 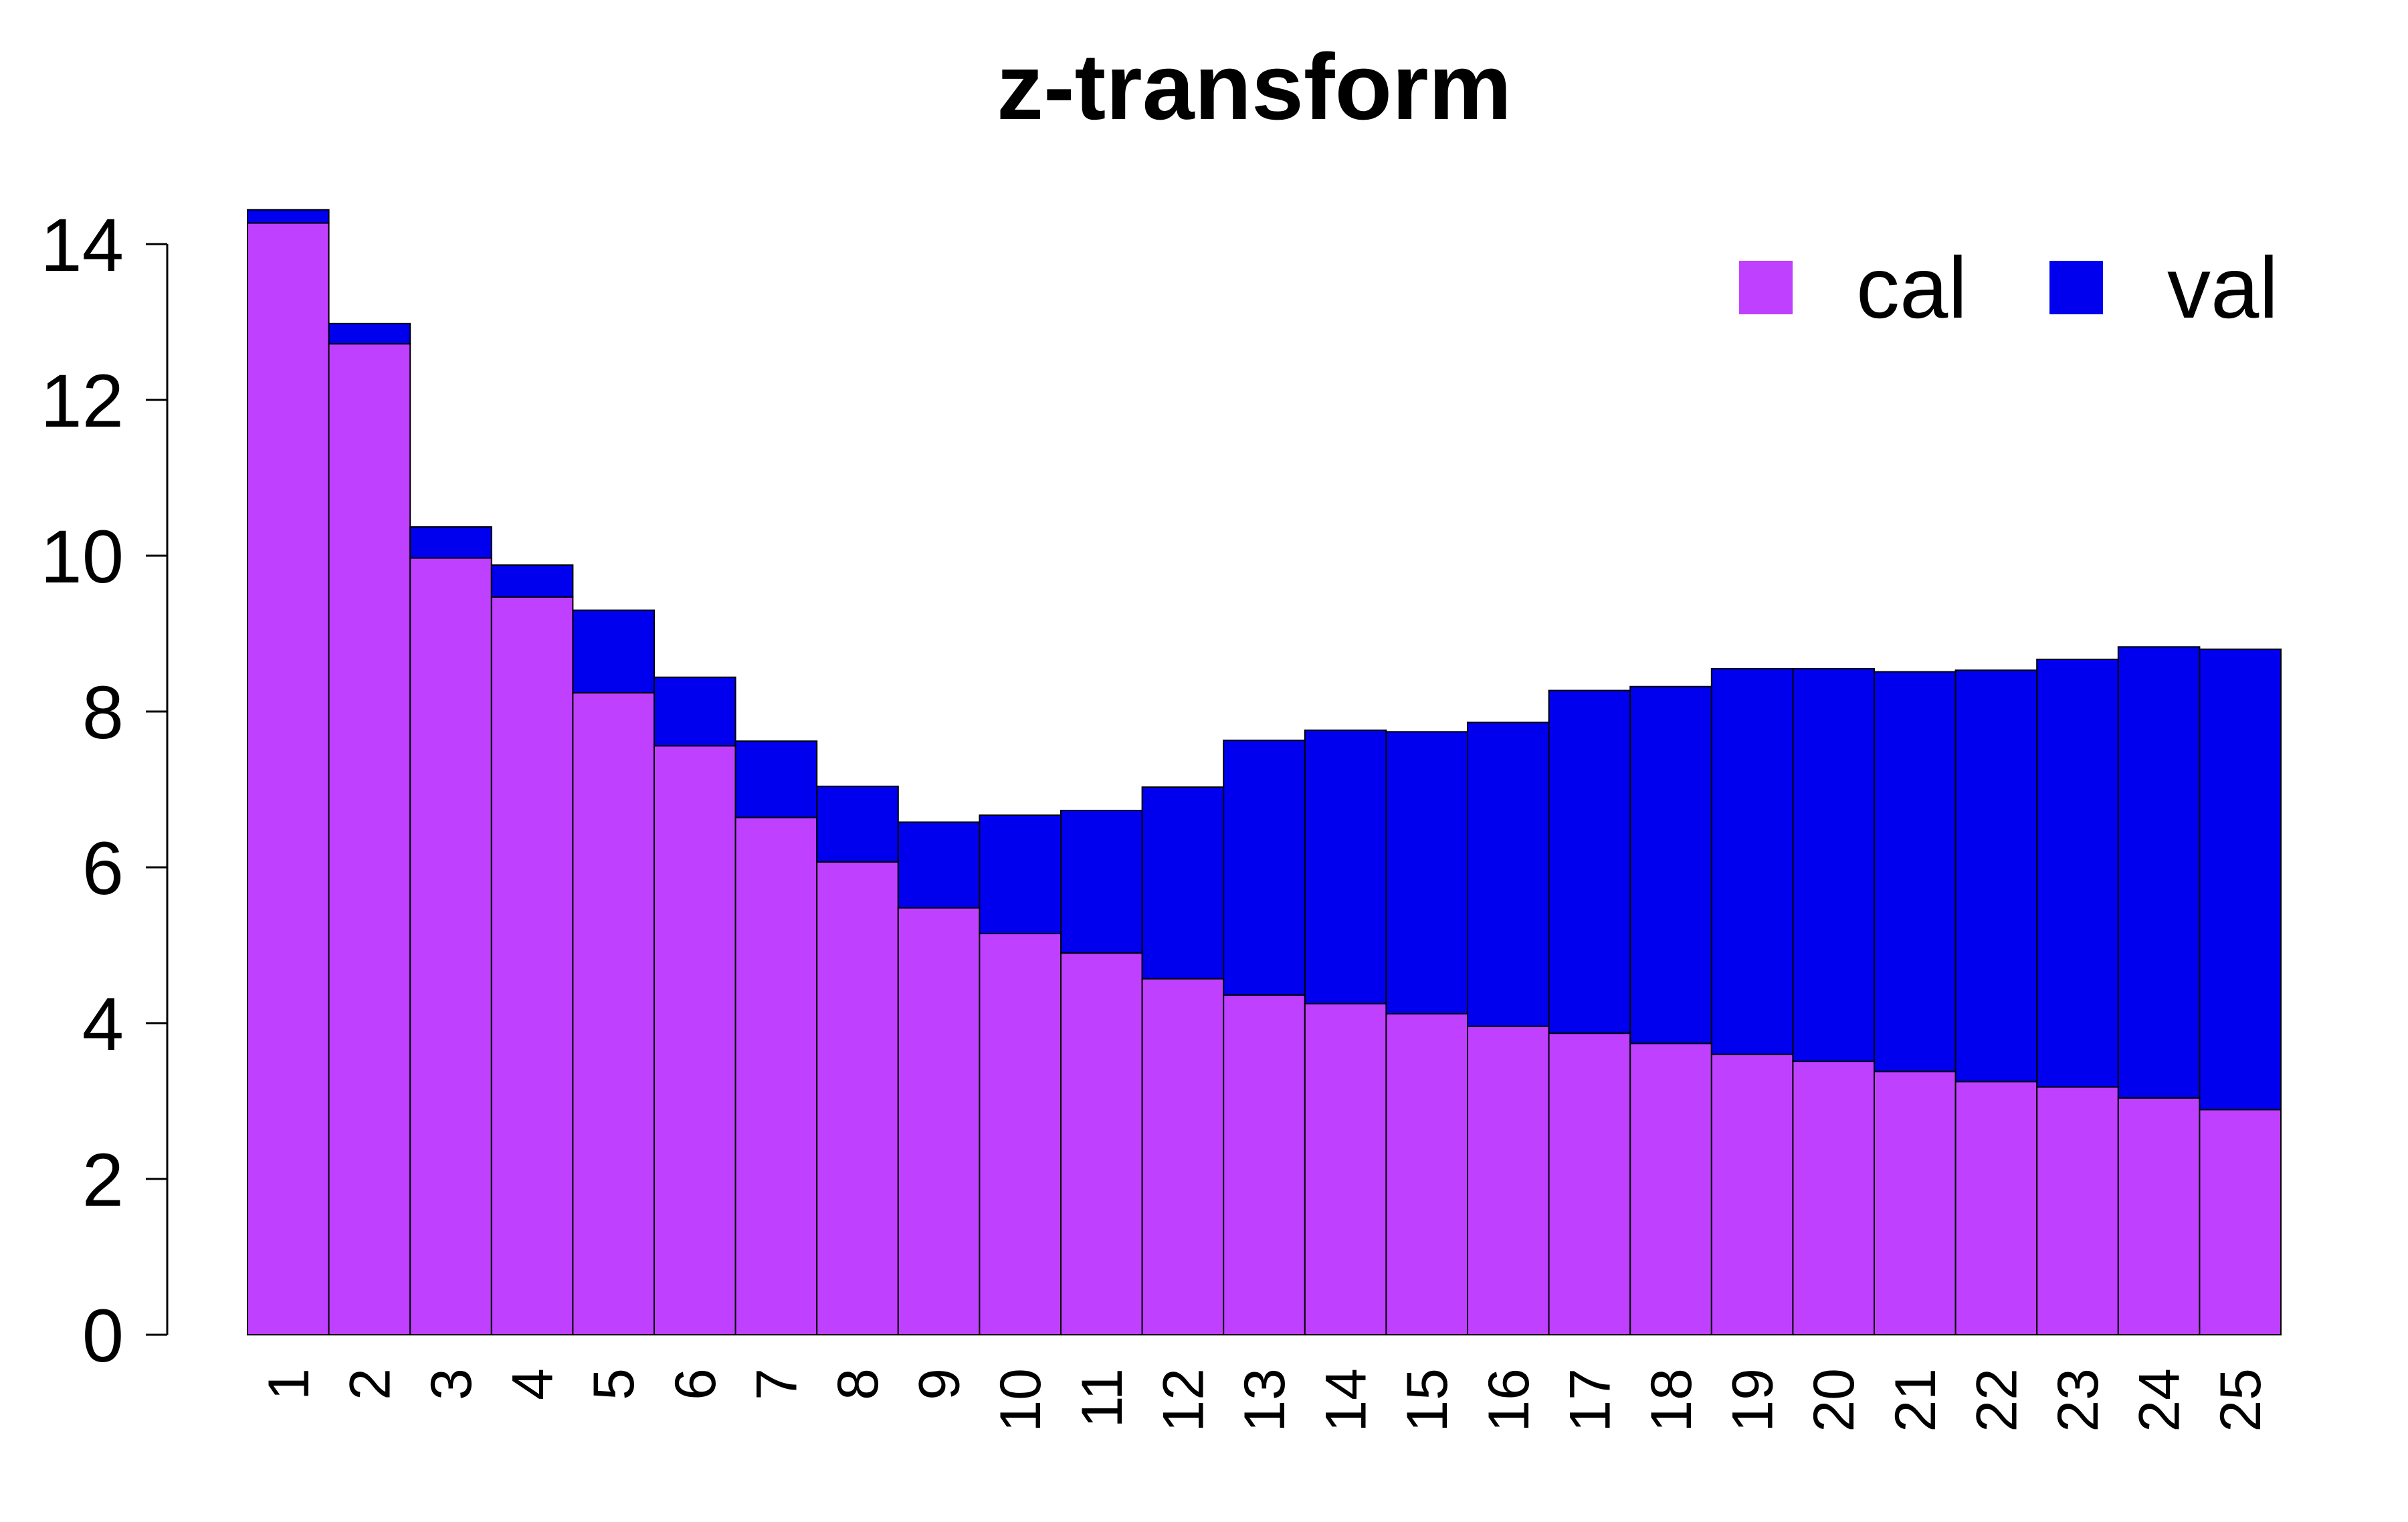 What do you see at coordinates (2078, 1400) in the screenshot?
I see `x-tick-label: 23` at bounding box center [2078, 1400].